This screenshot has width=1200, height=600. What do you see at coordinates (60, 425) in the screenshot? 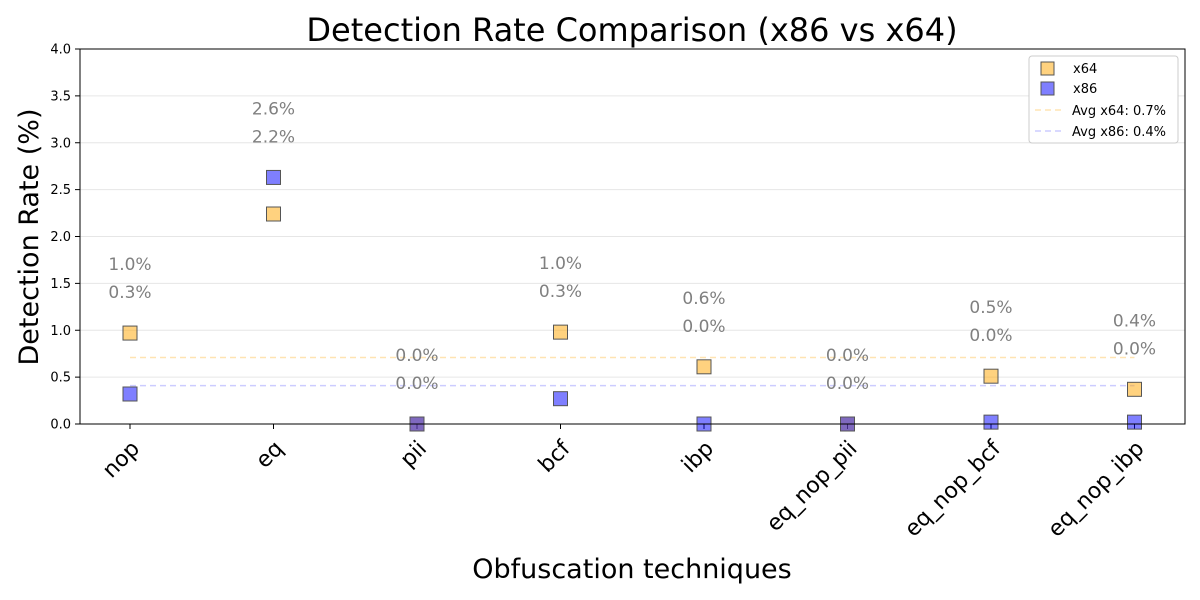
I see `y-tick-label: 0.0` at bounding box center [60, 425].